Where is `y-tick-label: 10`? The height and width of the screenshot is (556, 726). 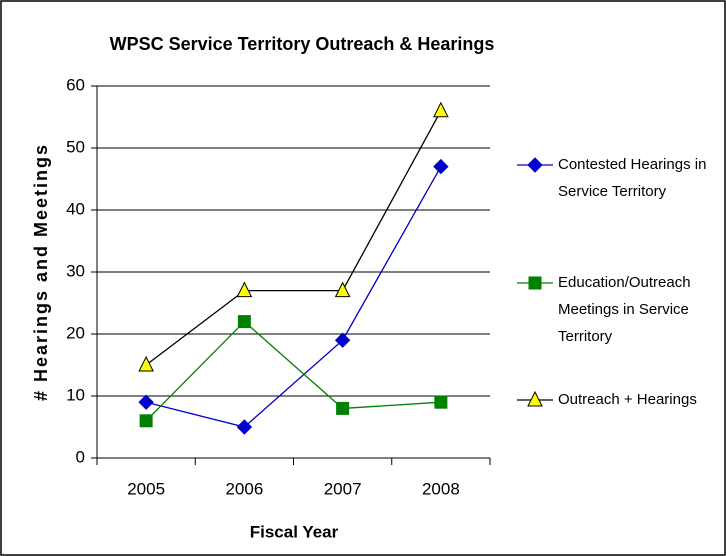 y-tick-label: 10 is located at coordinates (75, 394).